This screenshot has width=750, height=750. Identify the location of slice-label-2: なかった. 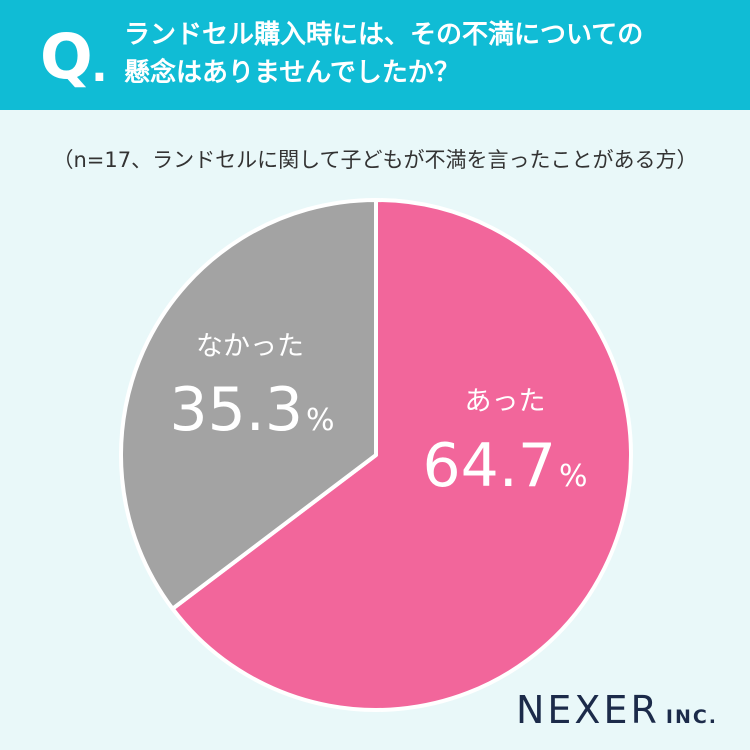
(250, 346).